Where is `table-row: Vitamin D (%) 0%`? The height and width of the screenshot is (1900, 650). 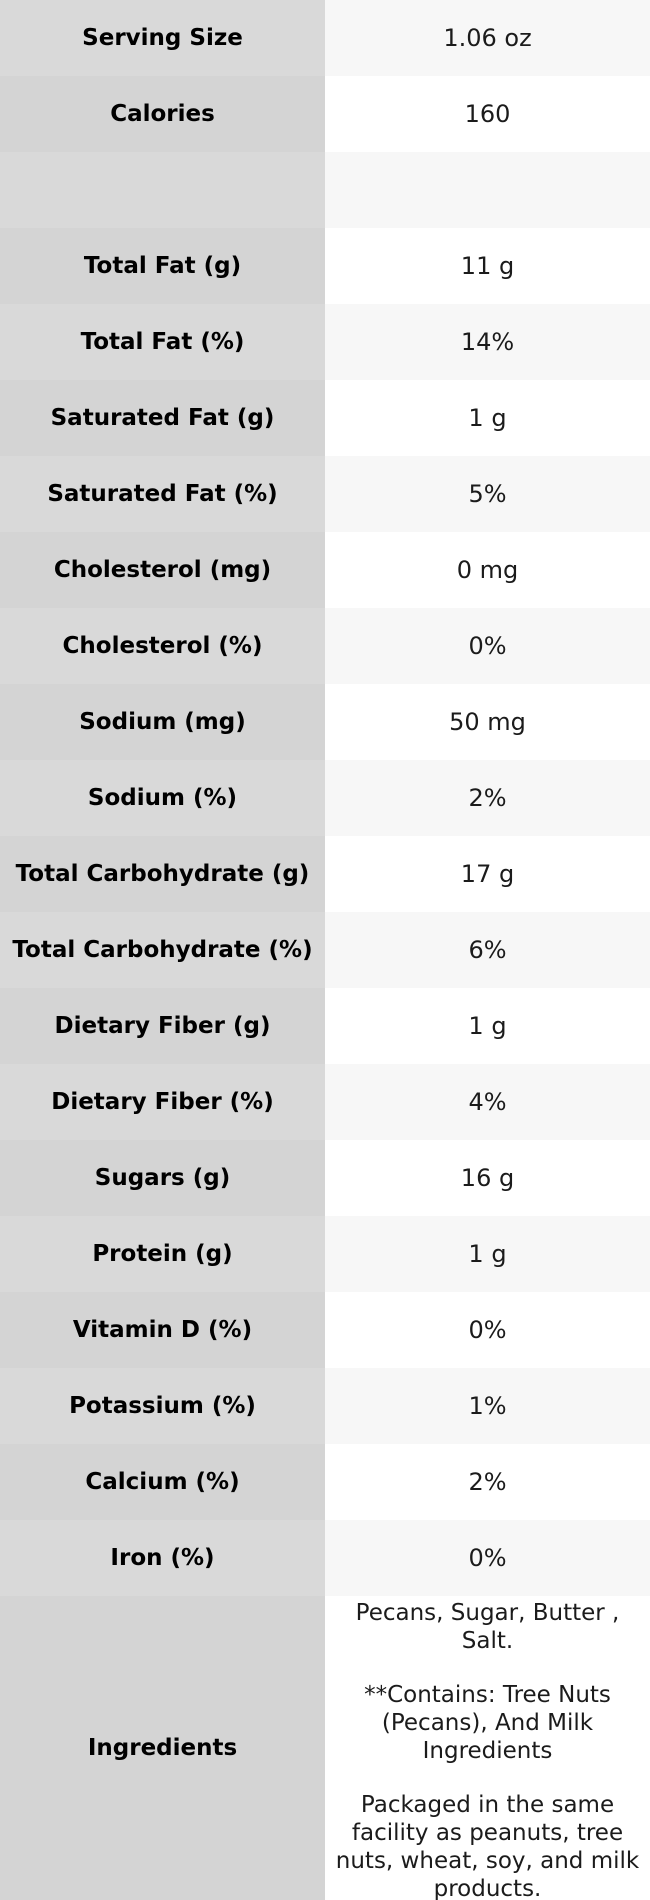 table-row: Vitamin D (%) 0% is located at coordinates (325, 1330).